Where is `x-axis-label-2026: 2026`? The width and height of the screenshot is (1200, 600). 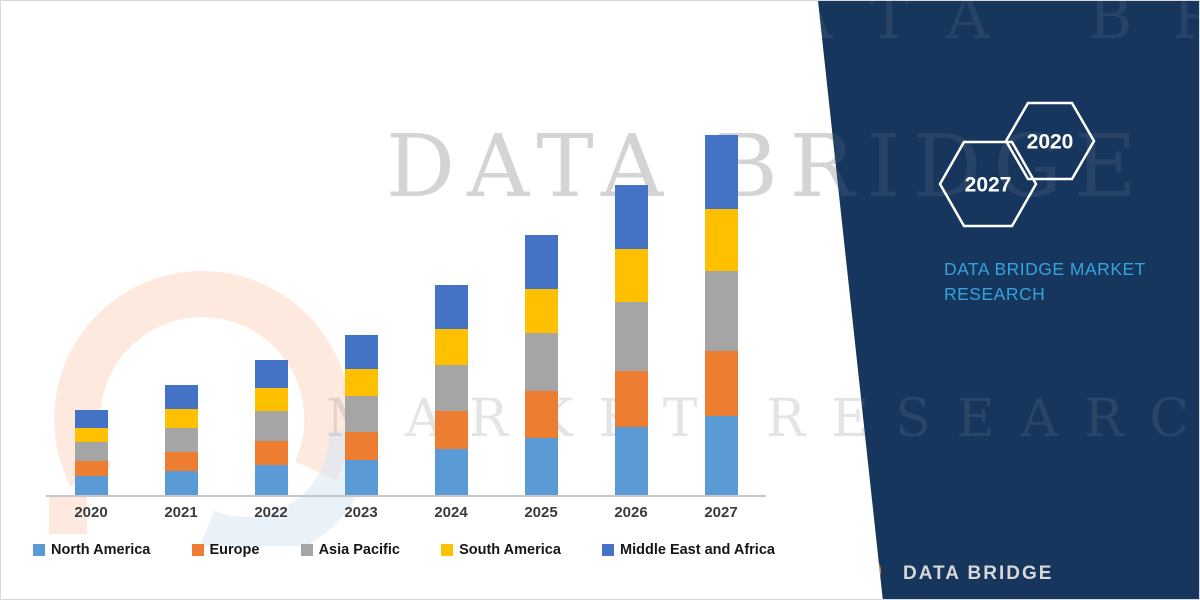 x-axis-label-2026: 2026 is located at coordinates (631, 512).